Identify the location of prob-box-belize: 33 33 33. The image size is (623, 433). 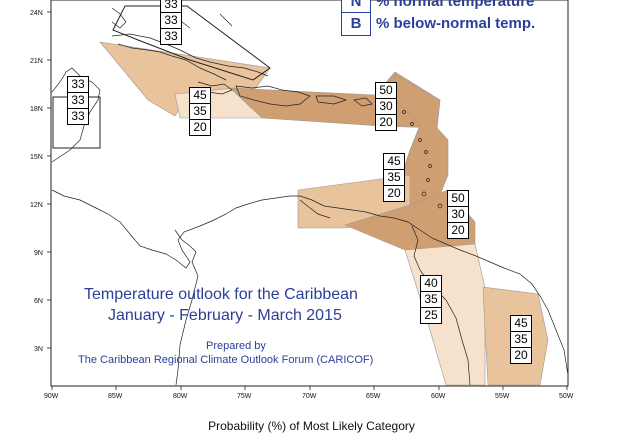
(78, 100).